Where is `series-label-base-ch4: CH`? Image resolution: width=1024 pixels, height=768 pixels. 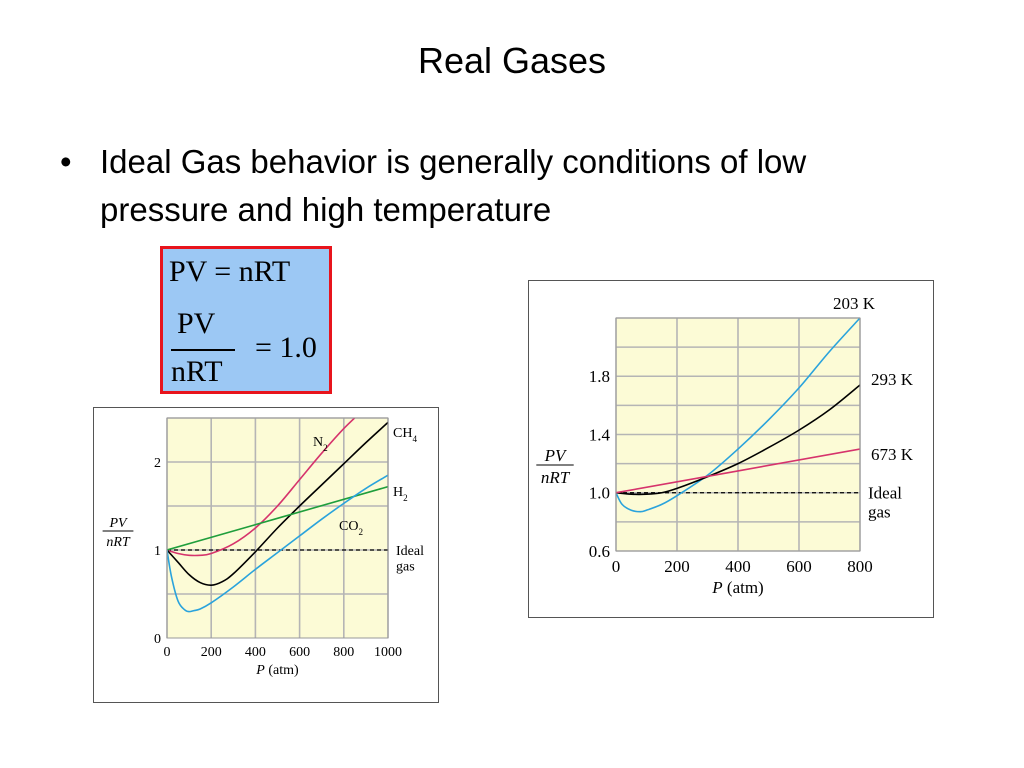
series-label-base-ch4: CH is located at coordinates (402, 433).